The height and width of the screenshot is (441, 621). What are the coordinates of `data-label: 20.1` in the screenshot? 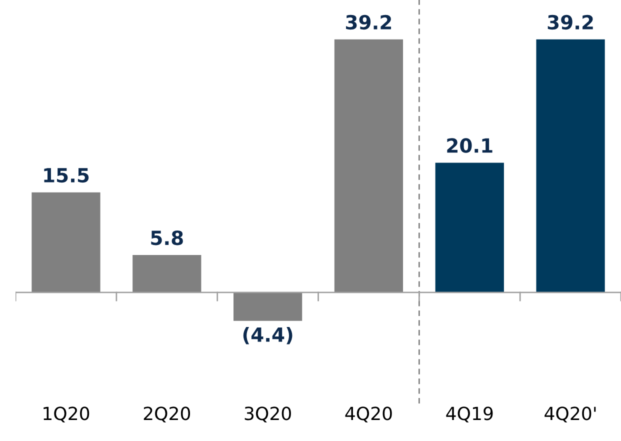 It's located at (469, 145).